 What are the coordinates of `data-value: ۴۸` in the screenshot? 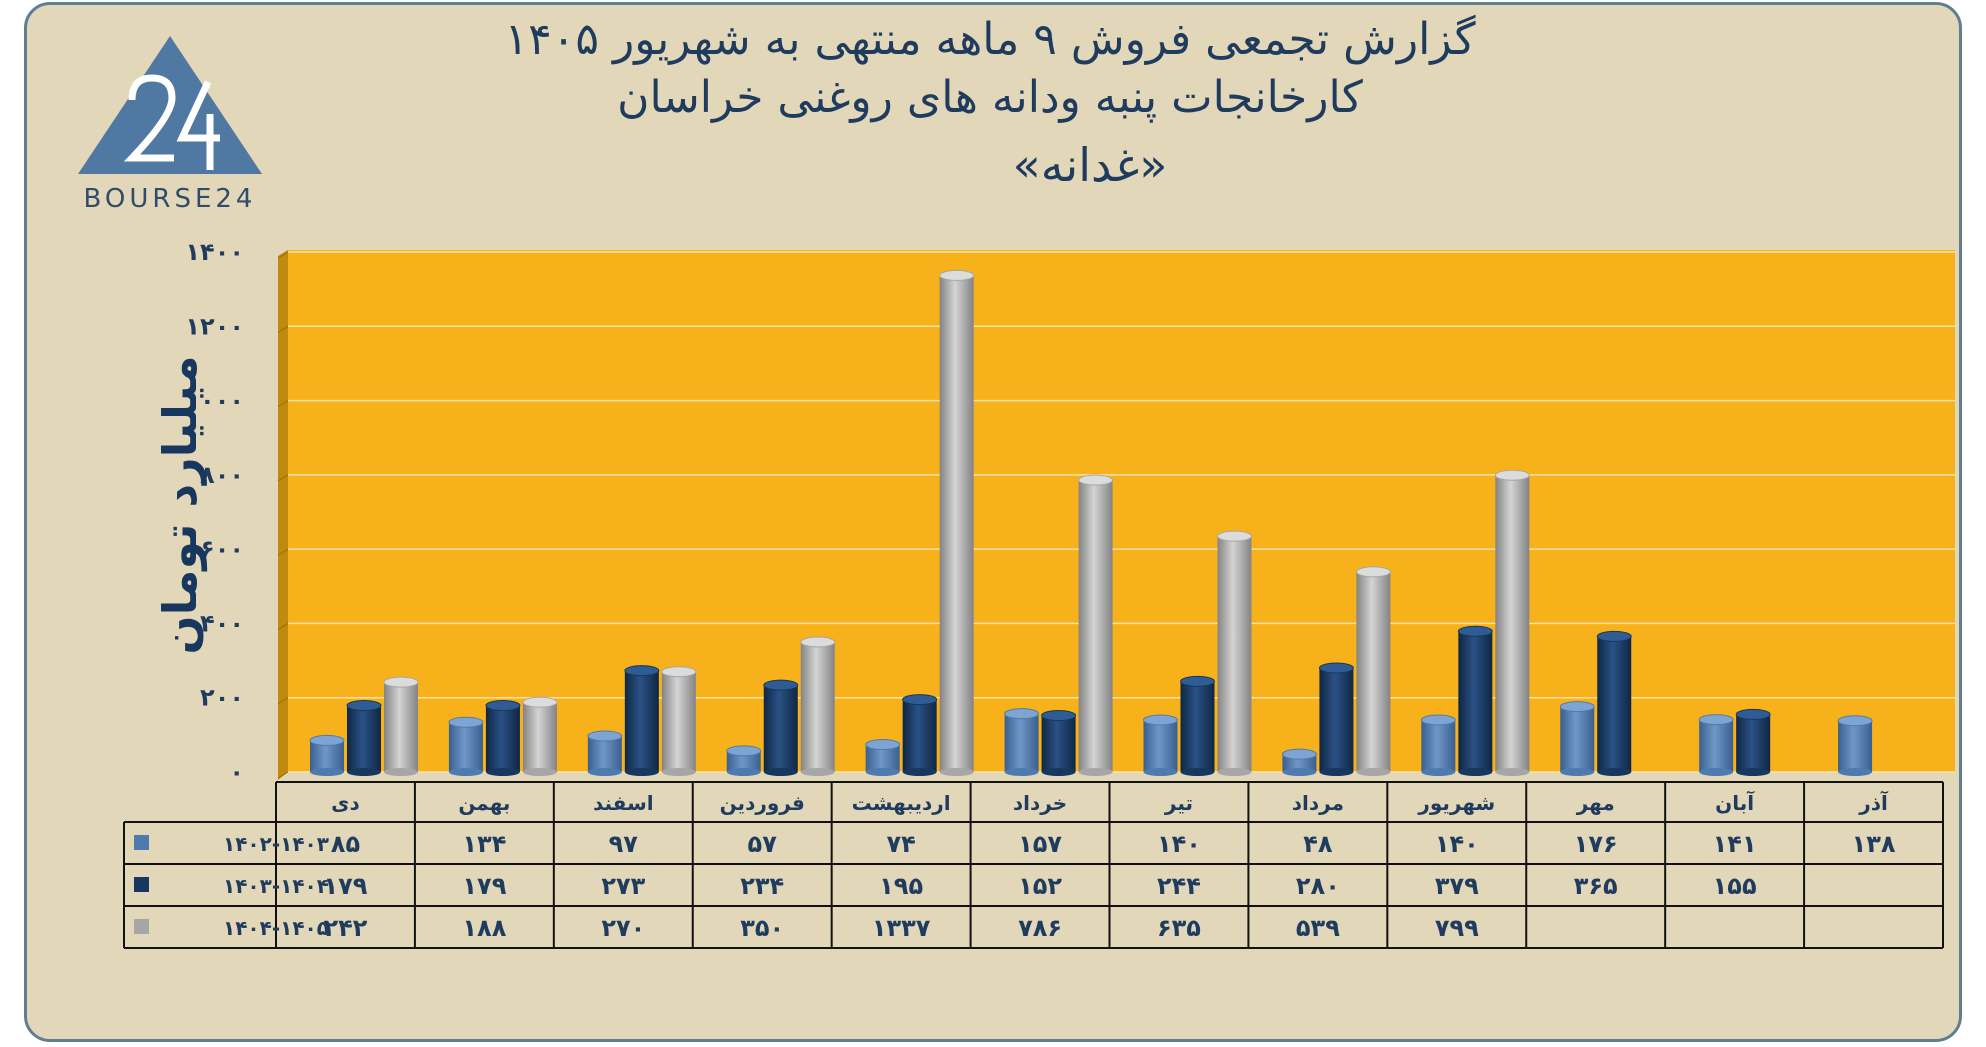 It's located at (1318, 844).